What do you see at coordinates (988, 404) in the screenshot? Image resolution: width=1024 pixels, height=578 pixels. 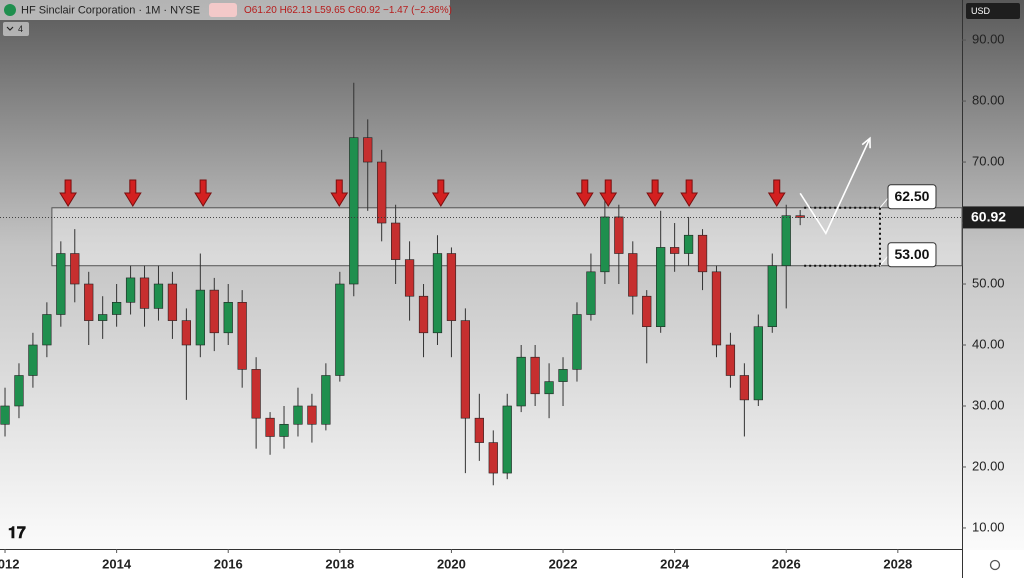 I see `y-tick-label: 30.00` at bounding box center [988, 404].